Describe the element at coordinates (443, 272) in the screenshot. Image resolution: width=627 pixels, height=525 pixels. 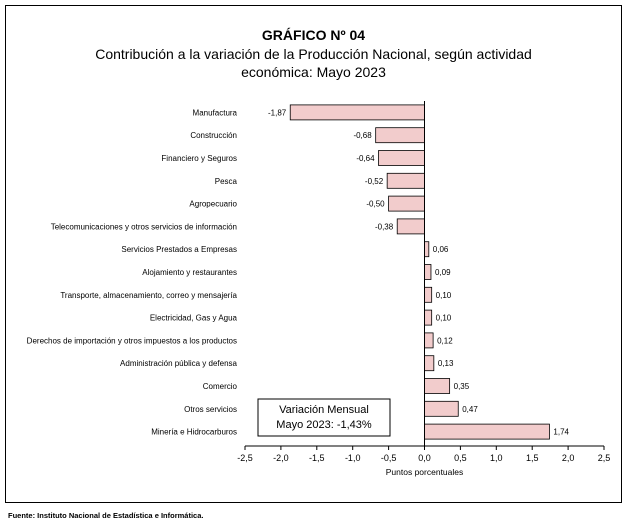
I see `value-label: 0,09` at that location.